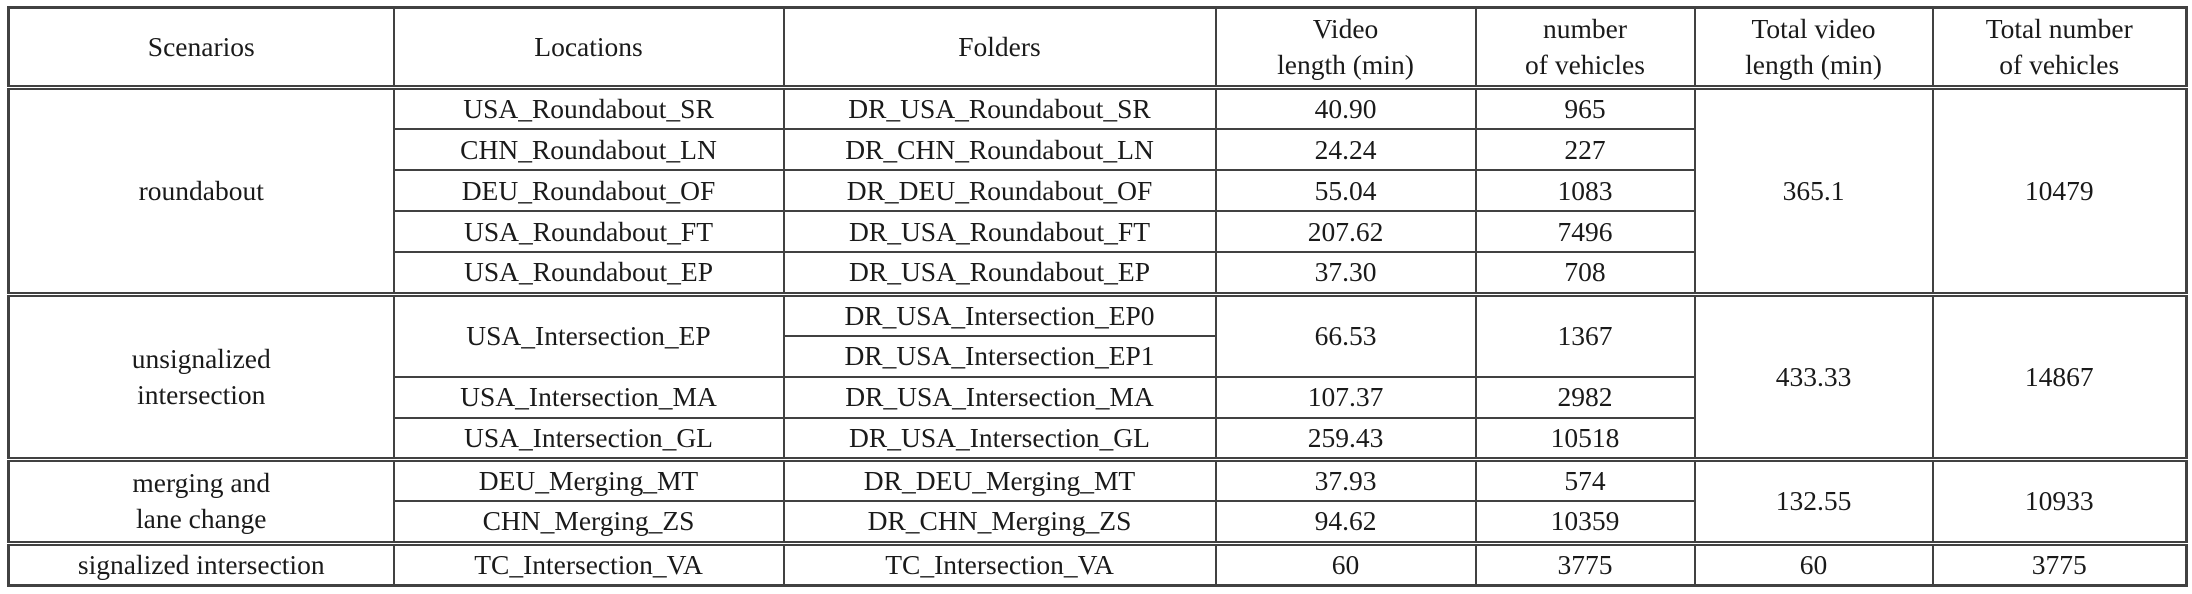  Describe the element at coordinates (1813, 48) in the screenshot. I see `col-header-total-video-length: Total video length (min)` at that location.